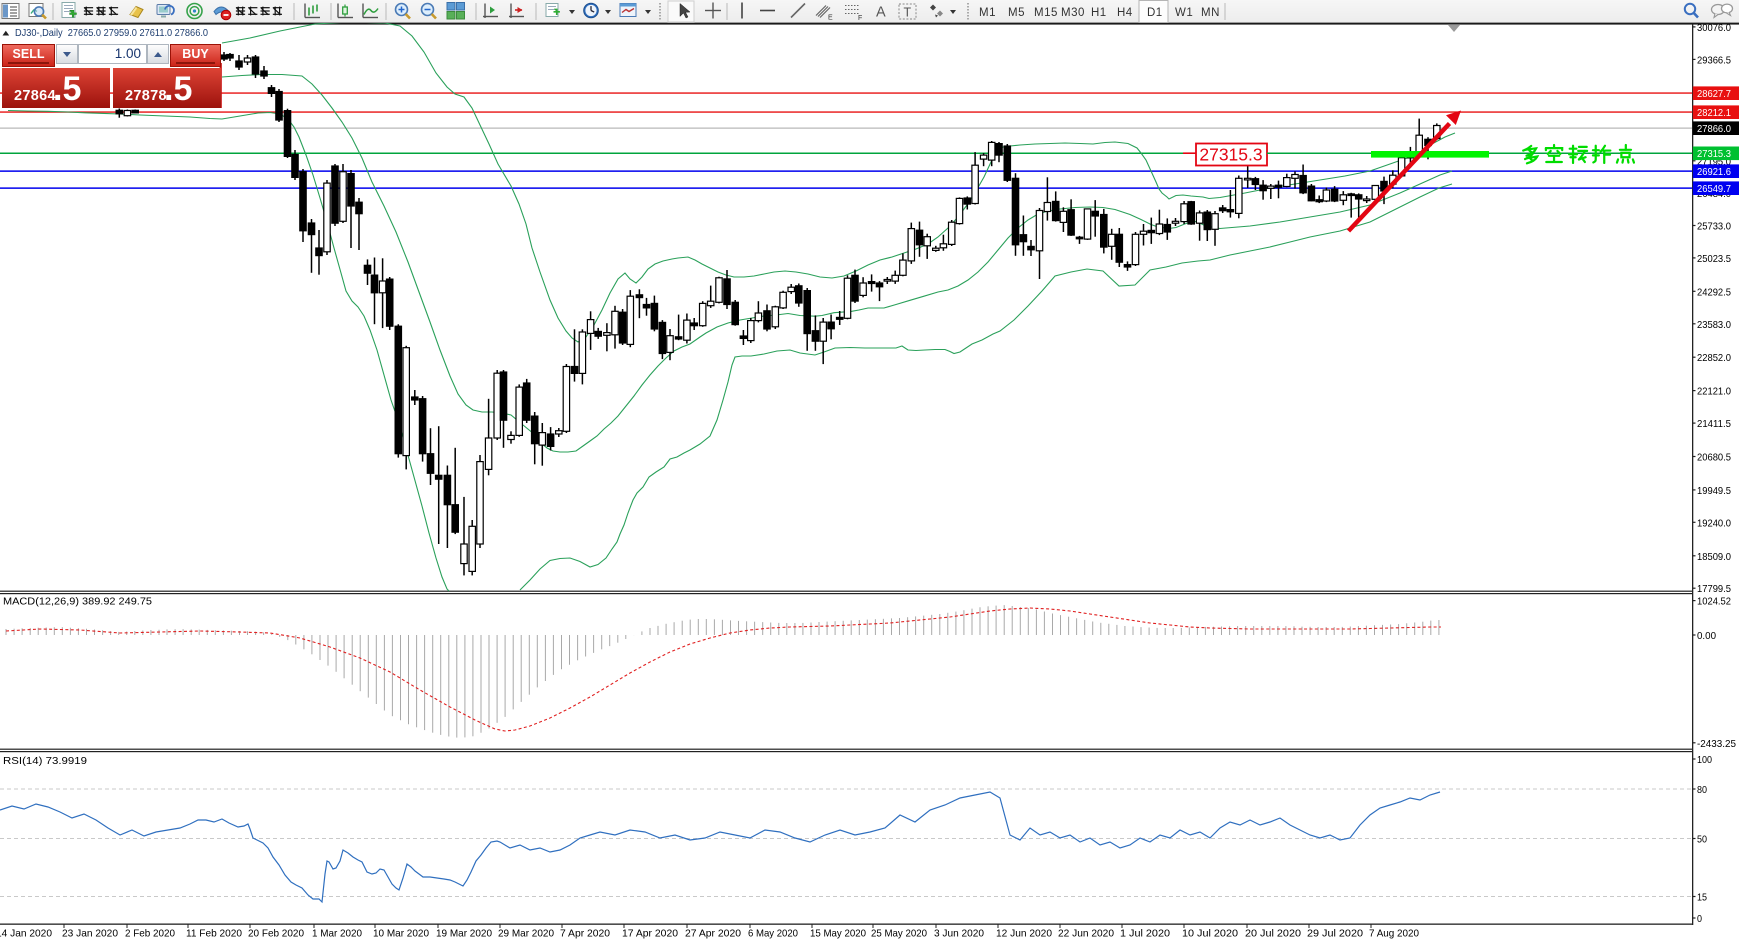 This screenshot has height=943, width=1739. I want to click on svg-text: H1, so click(1099, 13).